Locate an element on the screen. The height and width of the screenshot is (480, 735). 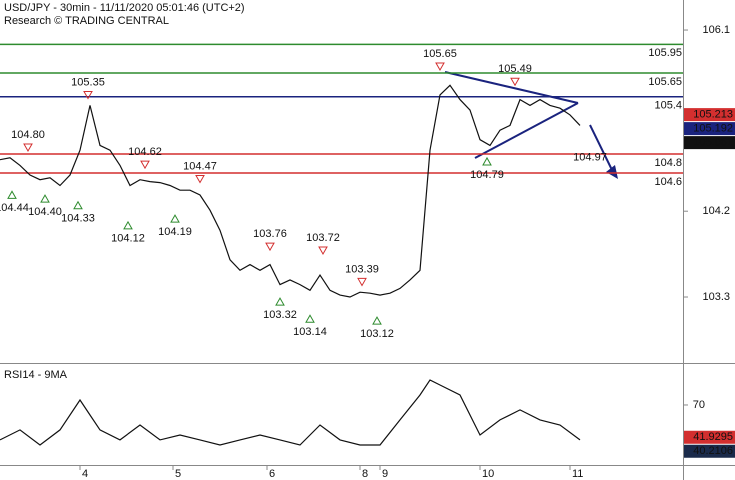
x-tick-label: 10 is located at coordinates (488, 474).